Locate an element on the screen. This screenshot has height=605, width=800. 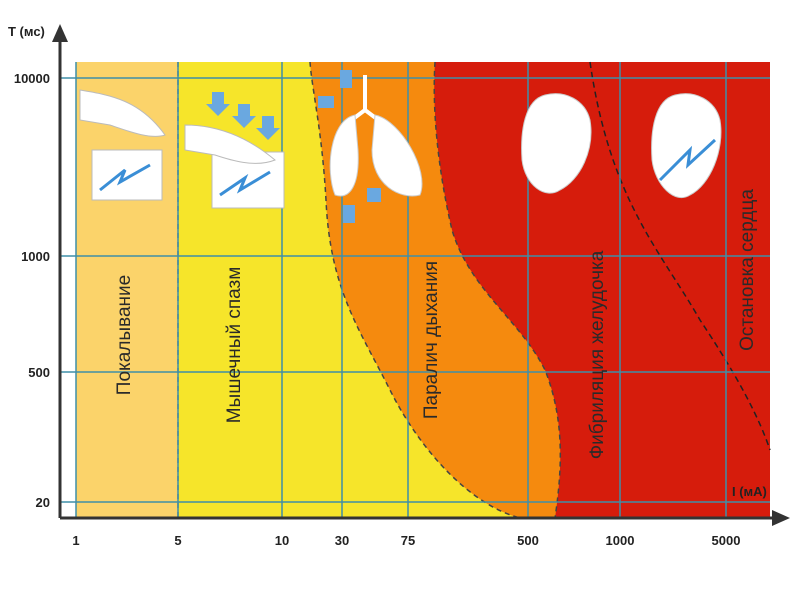
x-tick-label: 5000 is located at coordinates (726, 540).